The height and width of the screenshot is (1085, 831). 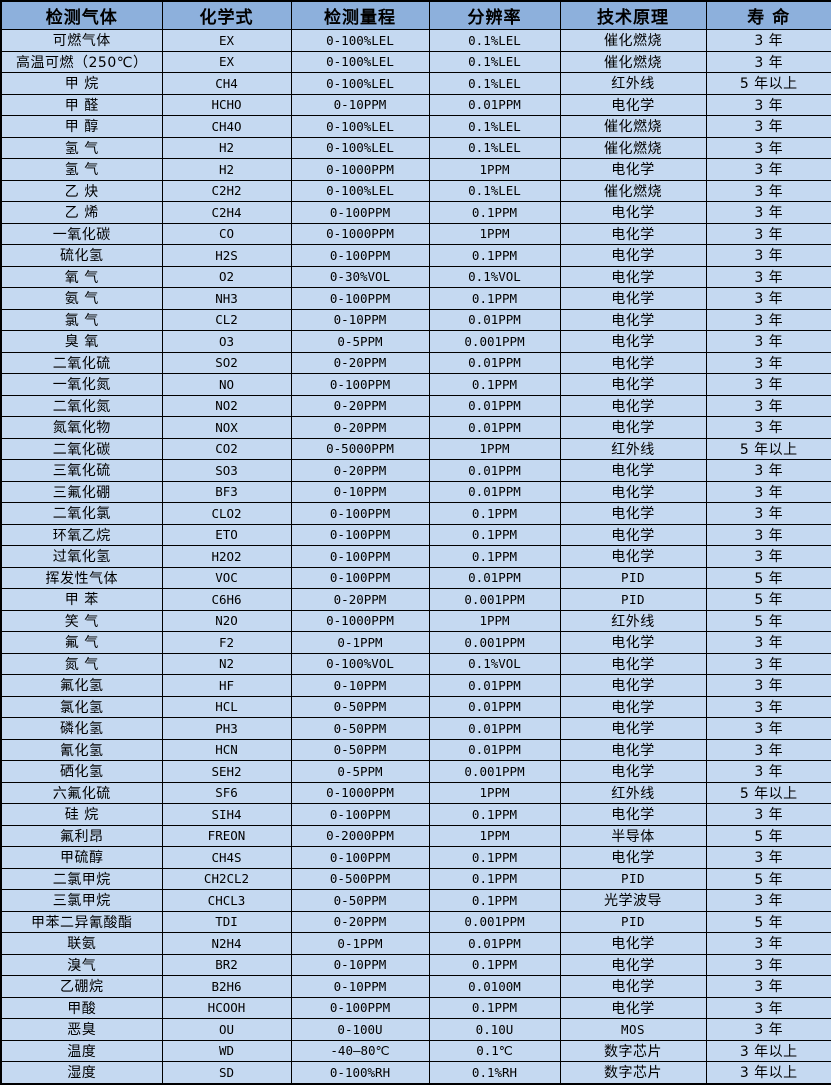 I want to click on cell-technology: PID, so click(x=633, y=577).